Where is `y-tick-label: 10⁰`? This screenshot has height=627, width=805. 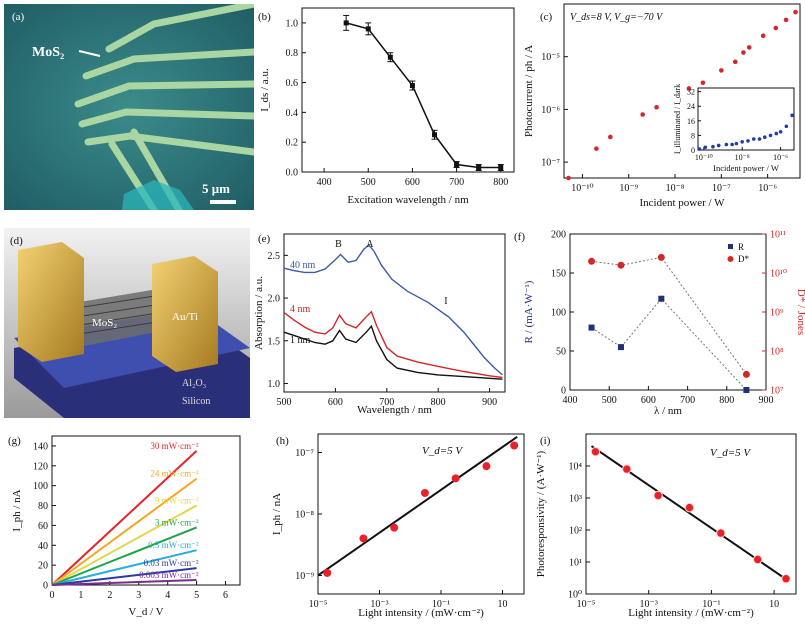
y-tick-label: 10⁰ is located at coordinates (575, 595).